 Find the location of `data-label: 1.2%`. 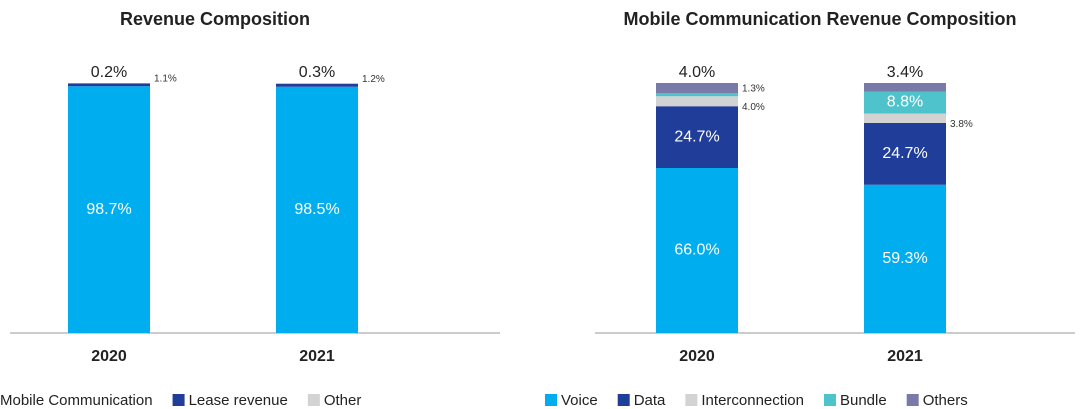

data-label: 1.2% is located at coordinates (373, 79).